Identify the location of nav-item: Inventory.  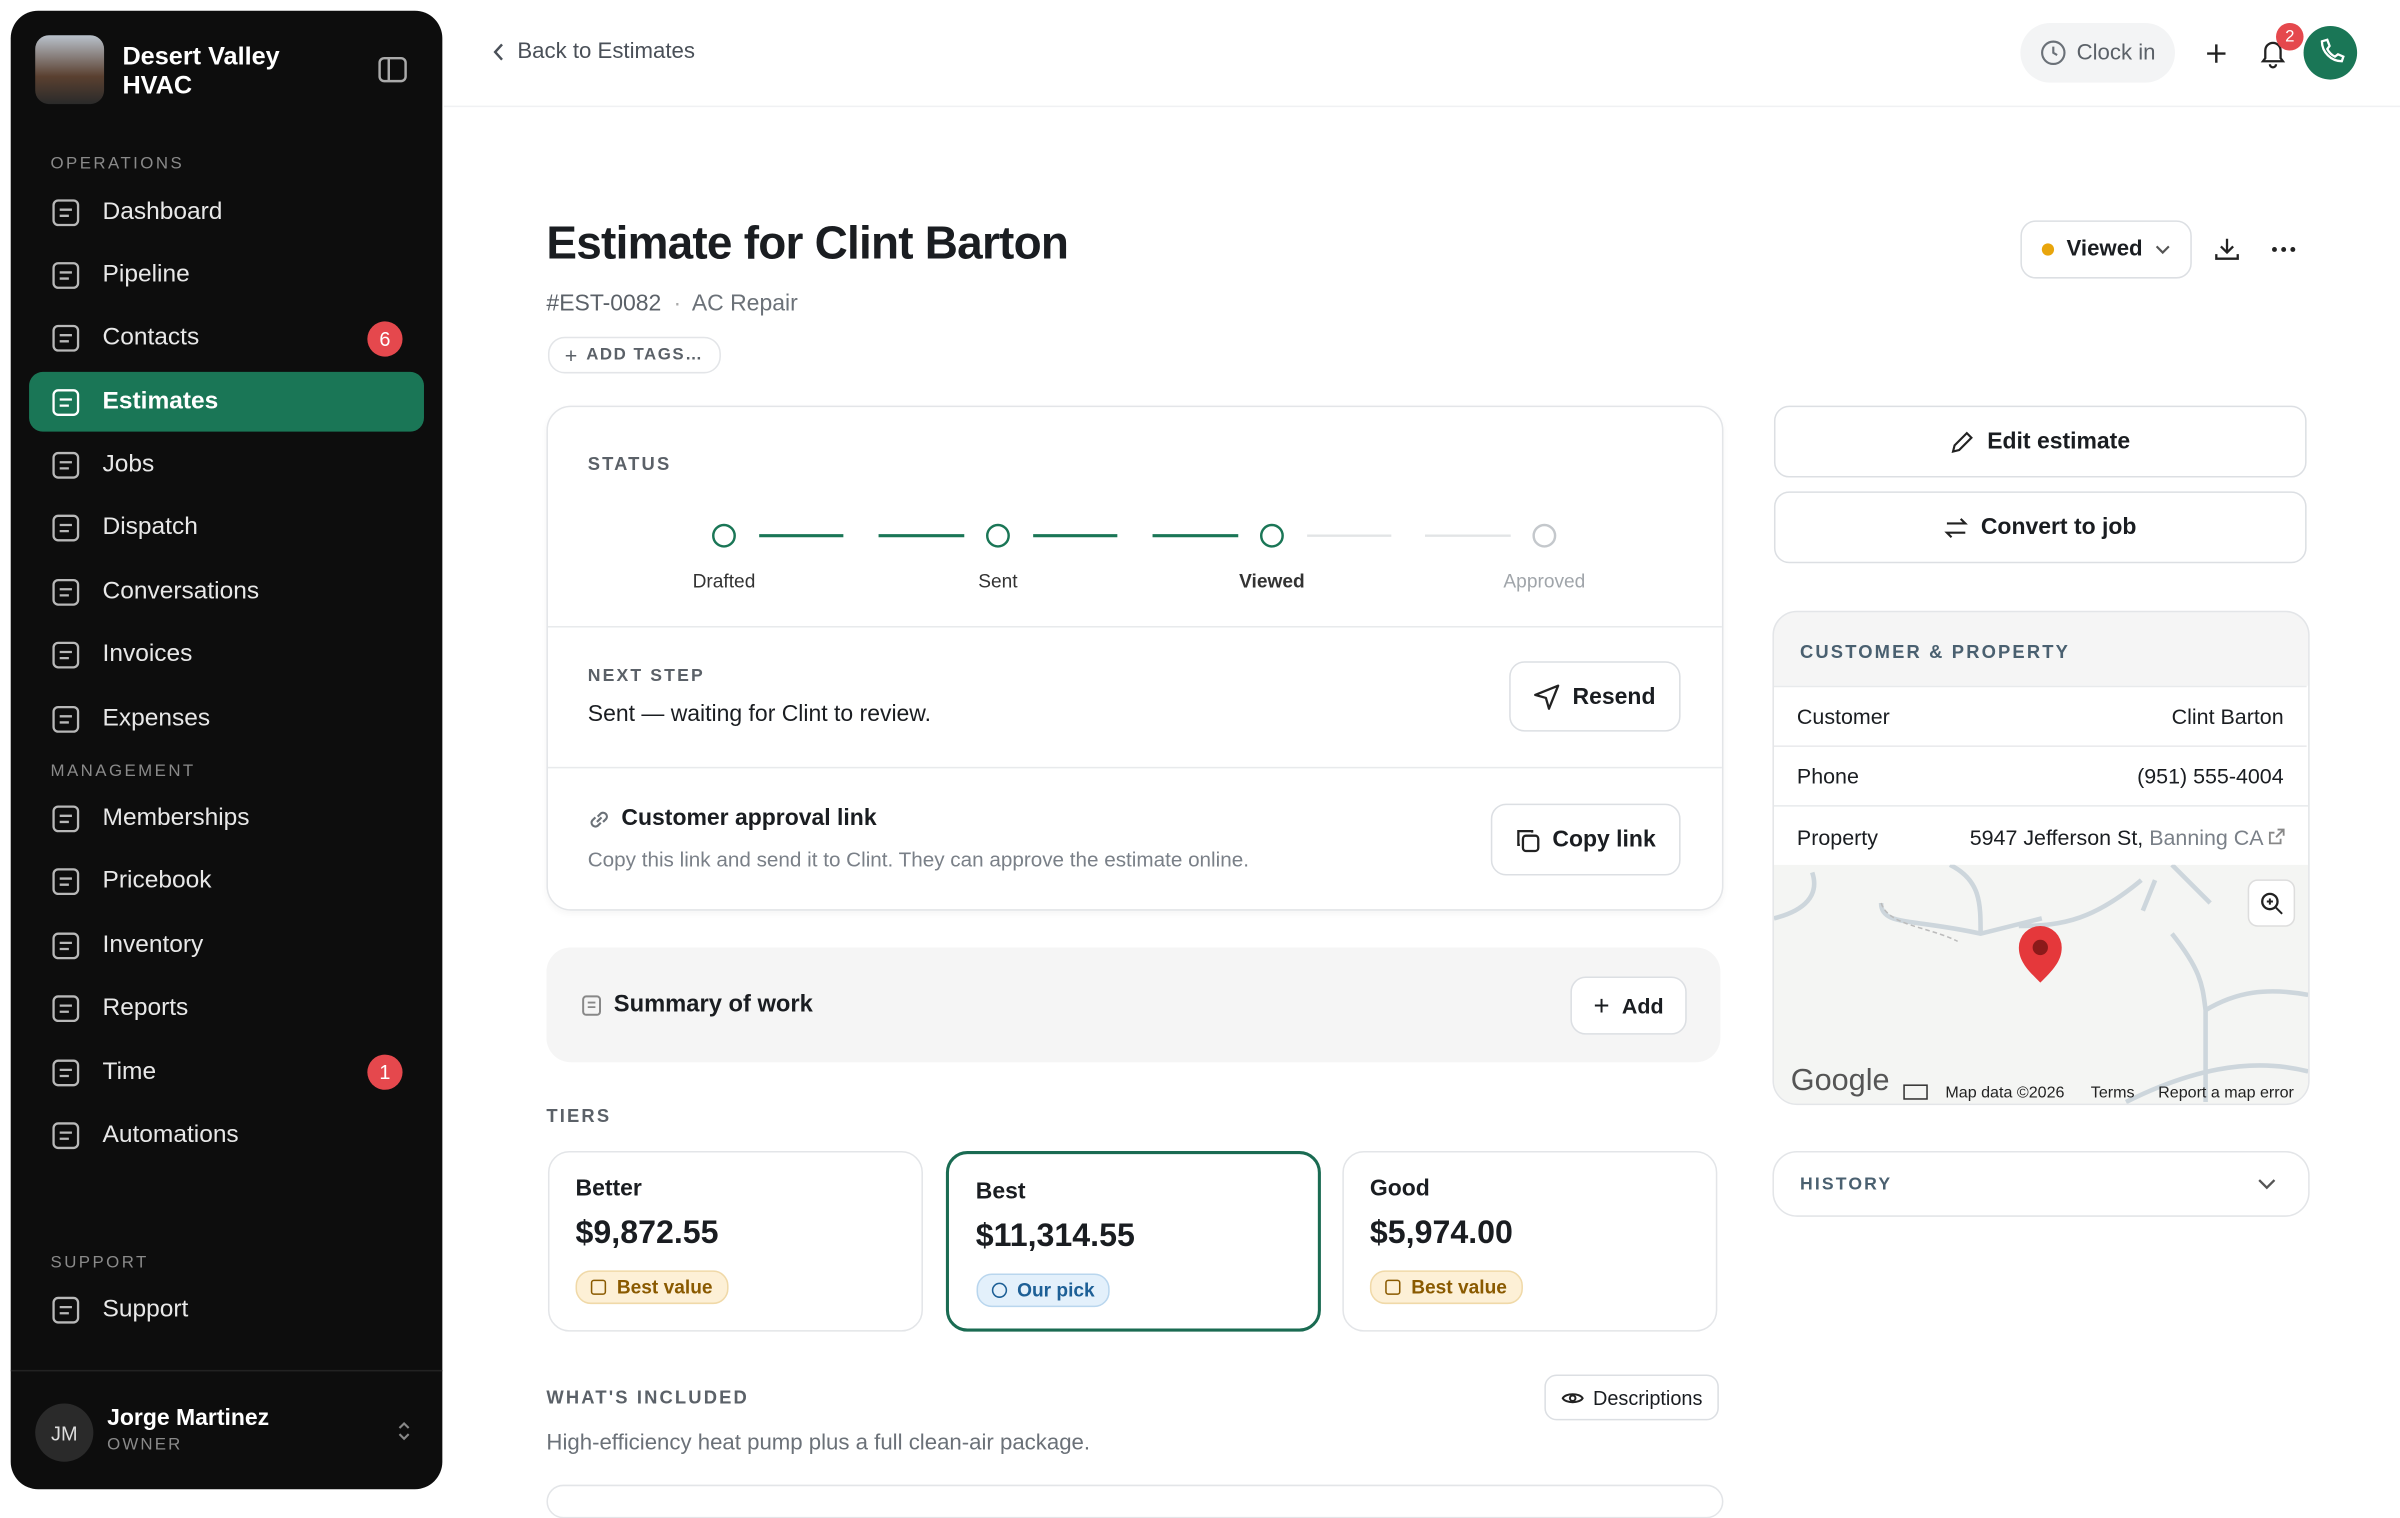
(226, 946).